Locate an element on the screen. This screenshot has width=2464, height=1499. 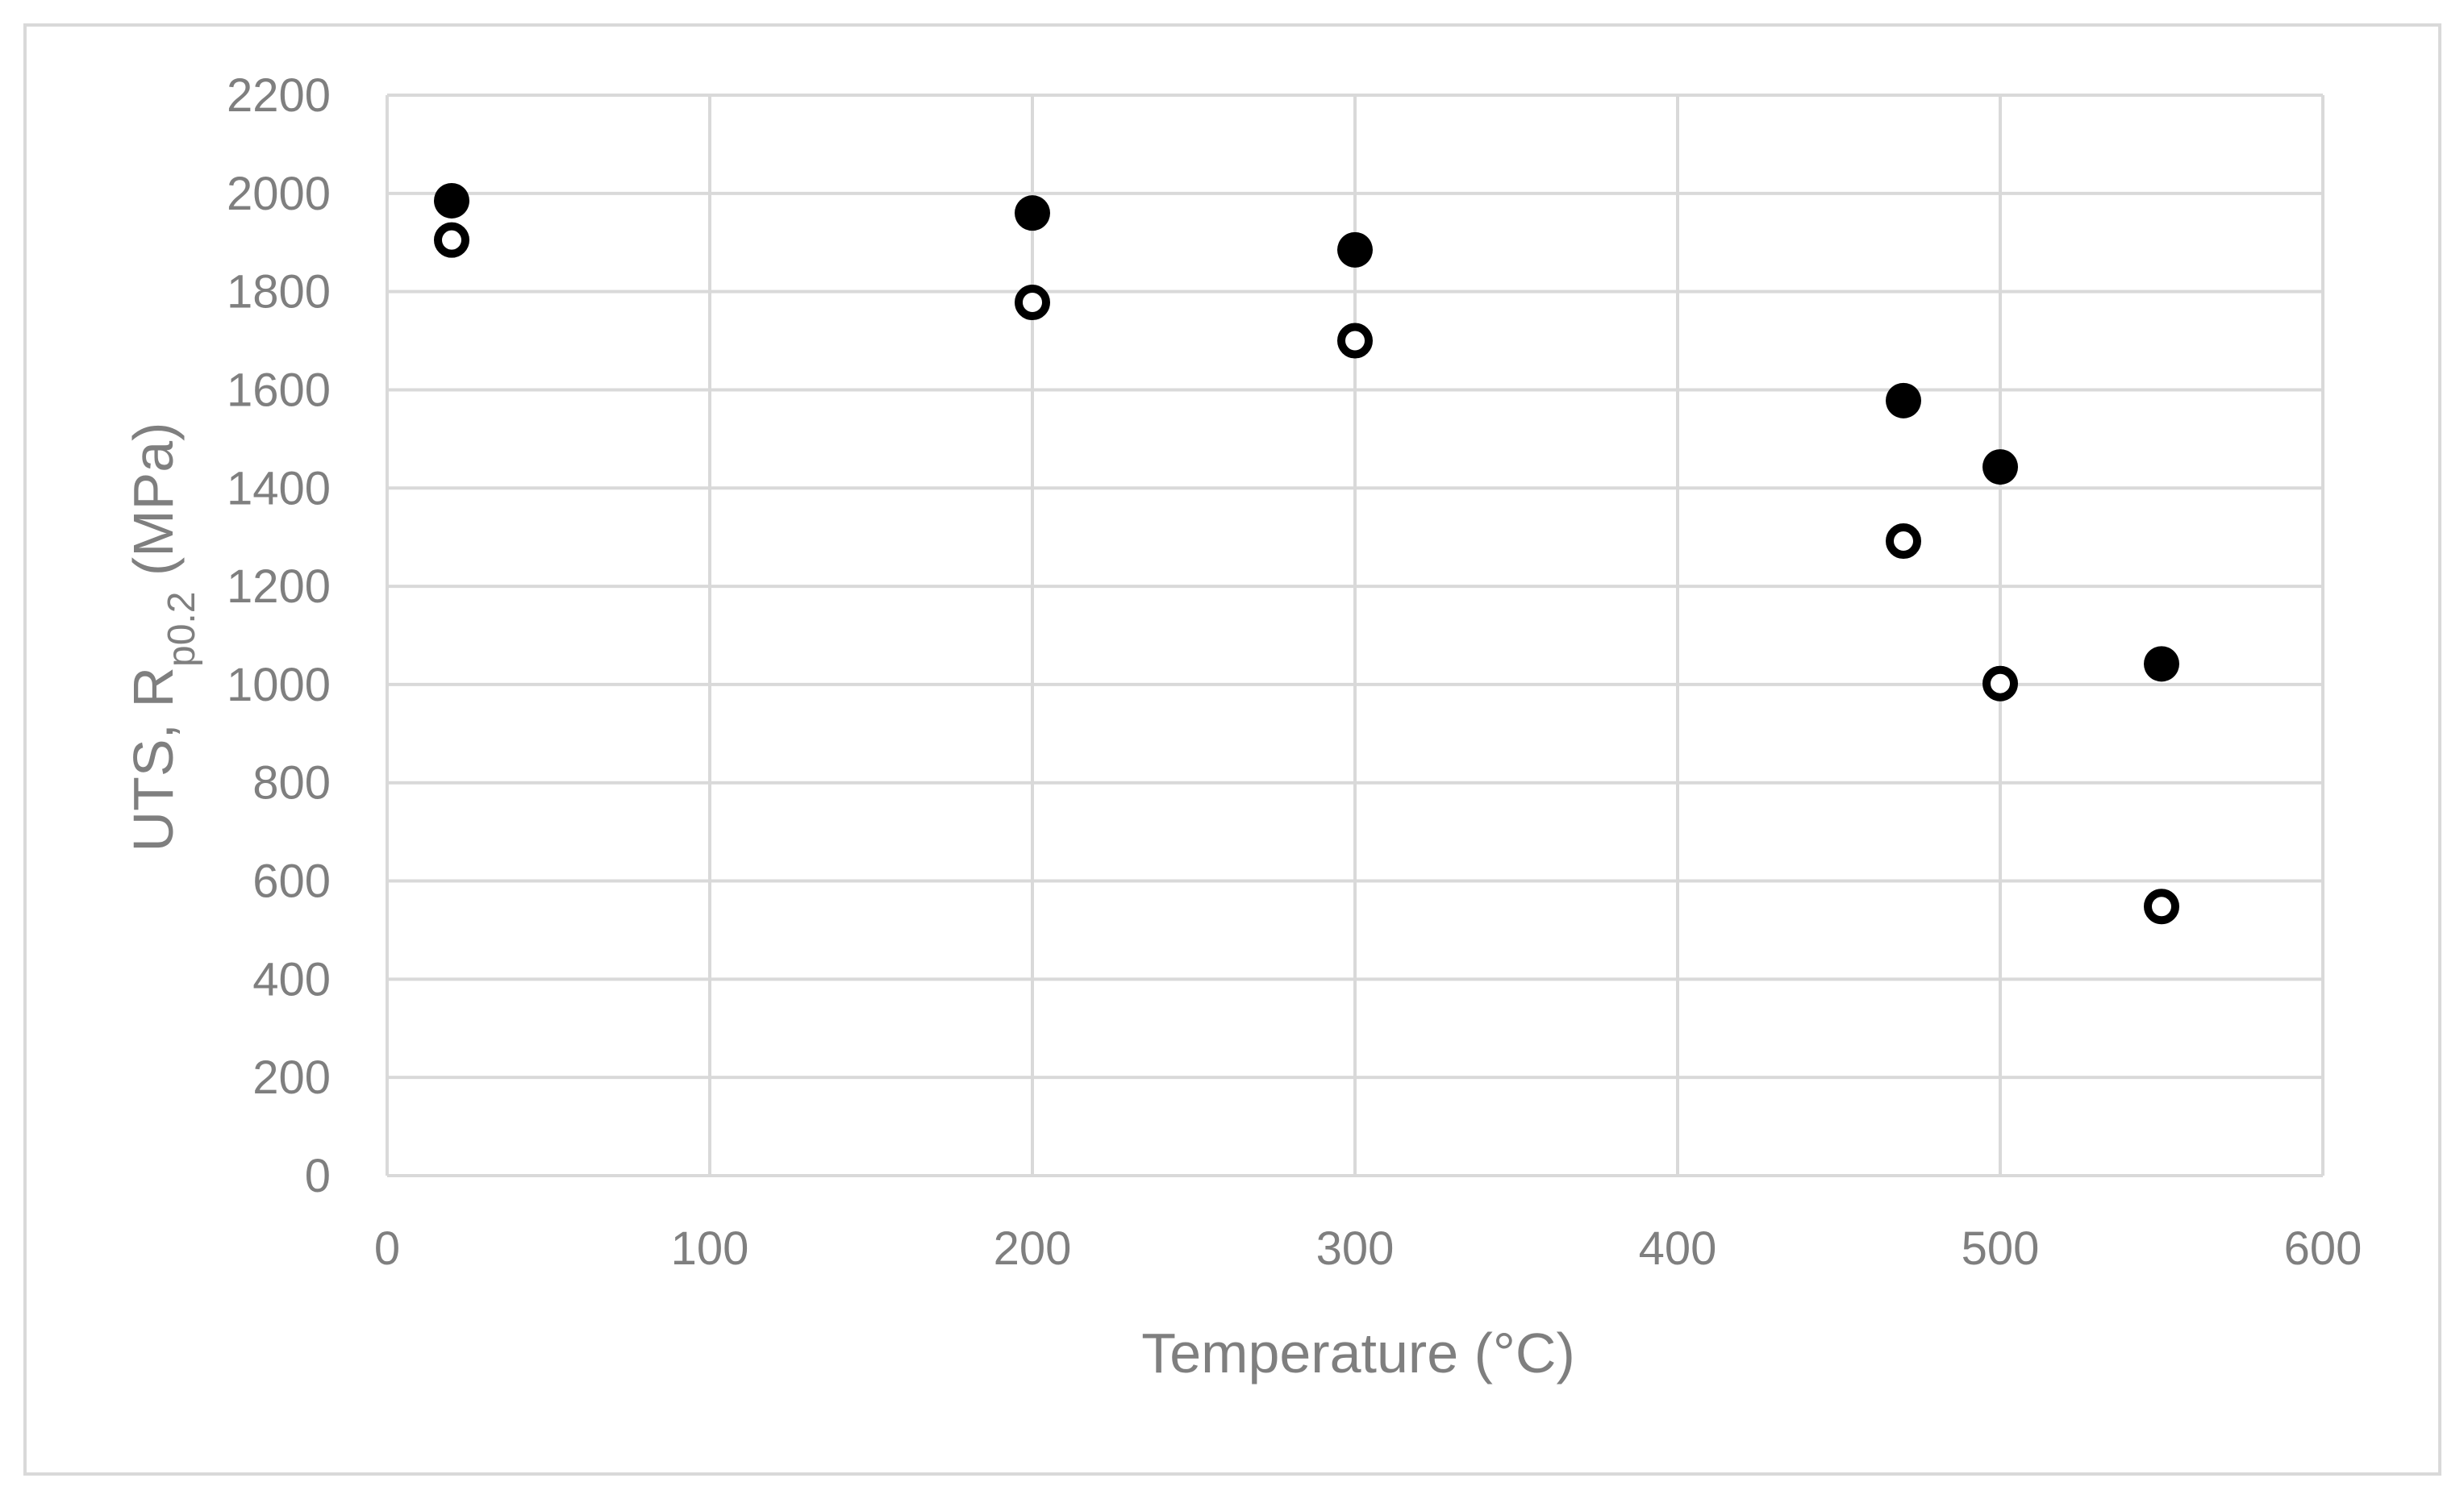
x-tick-label: 300 is located at coordinates (1355, 1248).